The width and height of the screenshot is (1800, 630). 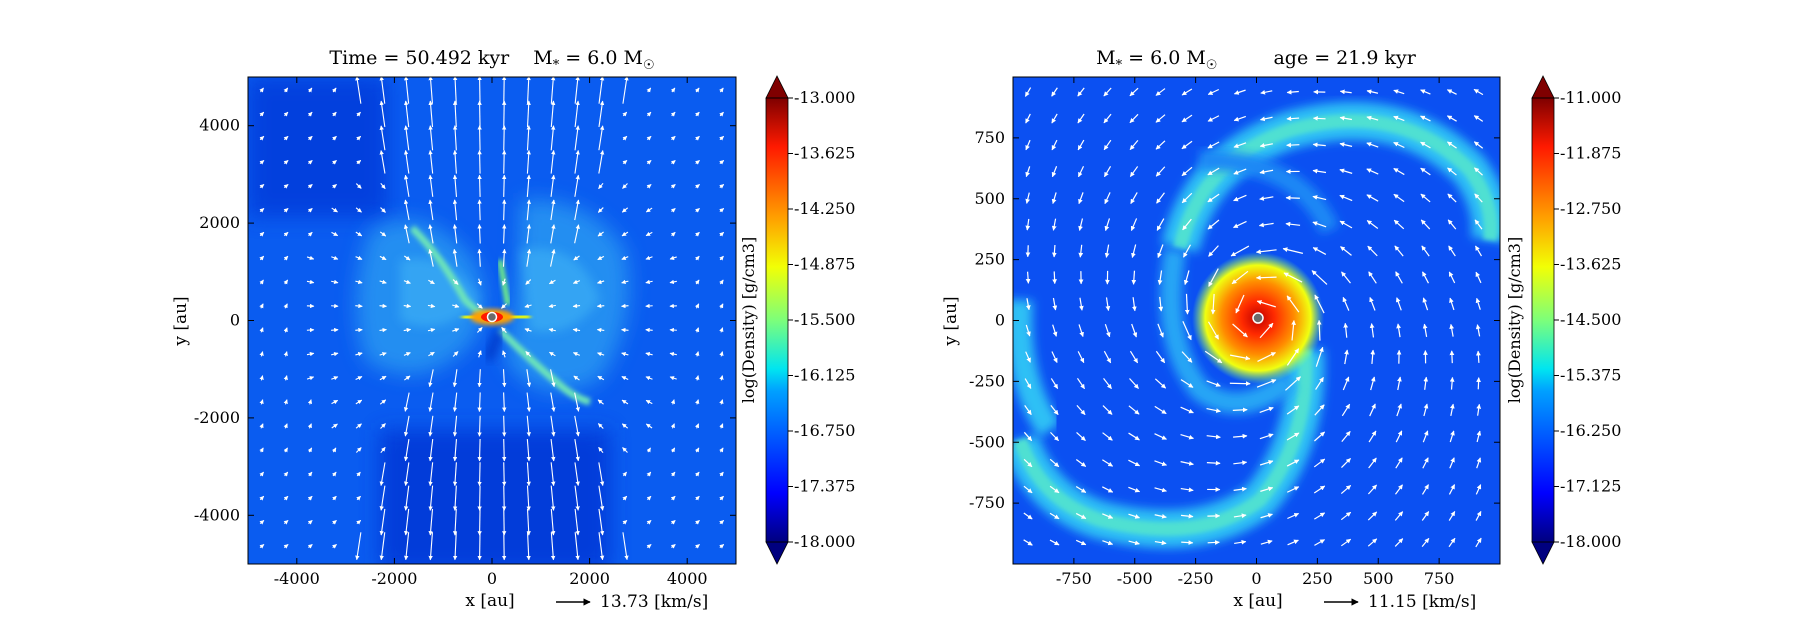 What do you see at coordinates (1590, 97) in the screenshot?
I see `colorbar-tick-label: -11.000` at bounding box center [1590, 97].